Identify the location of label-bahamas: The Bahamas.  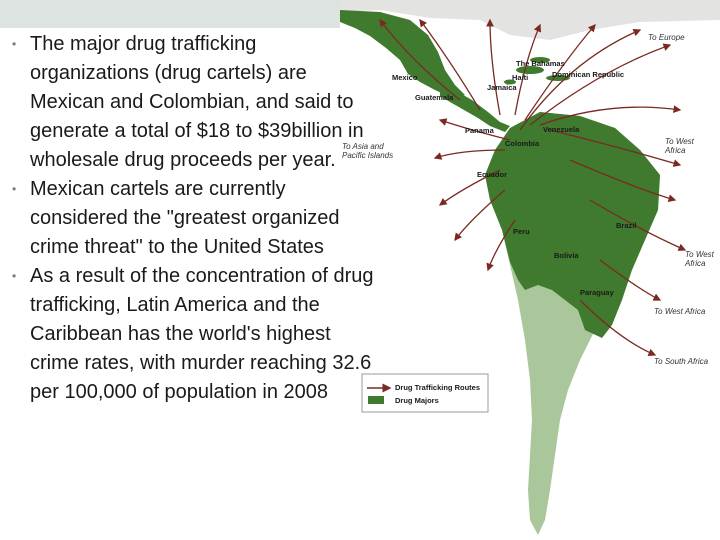
(540, 63).